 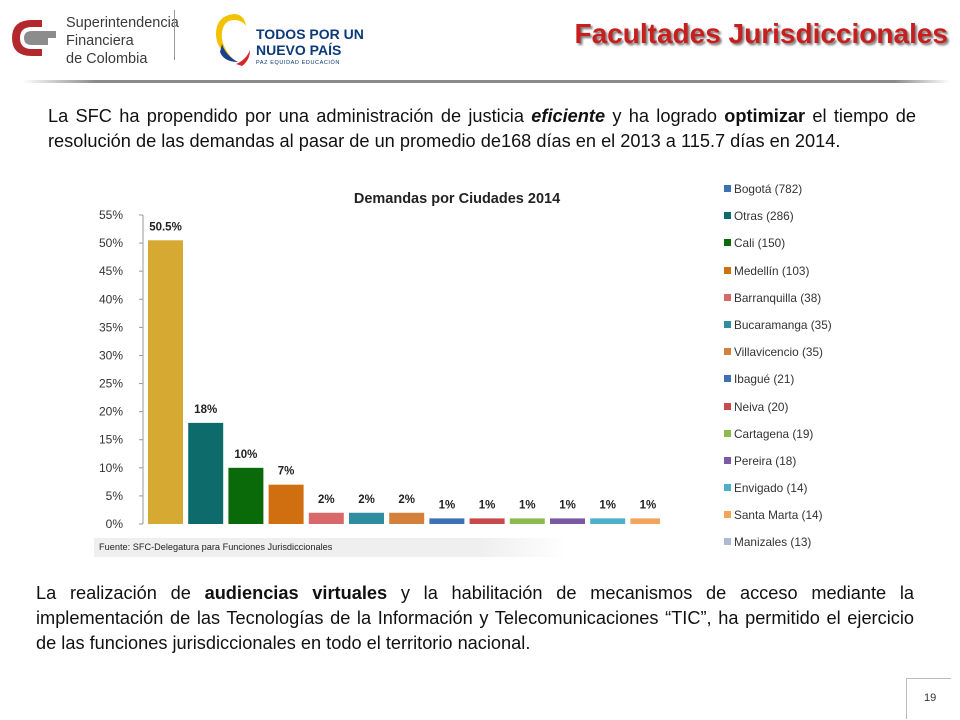 What do you see at coordinates (527, 521) in the screenshot?
I see `bar-cartagena` at bounding box center [527, 521].